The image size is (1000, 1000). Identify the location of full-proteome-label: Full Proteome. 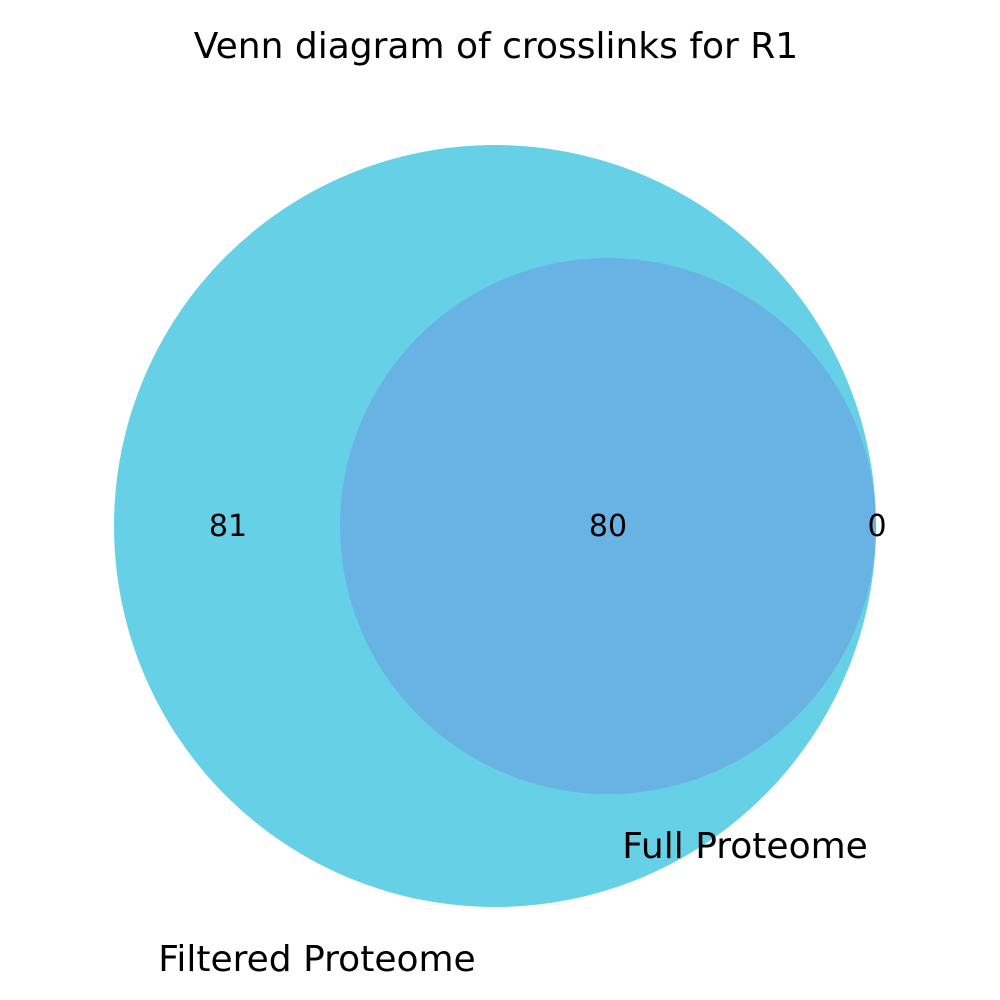
(745, 846).